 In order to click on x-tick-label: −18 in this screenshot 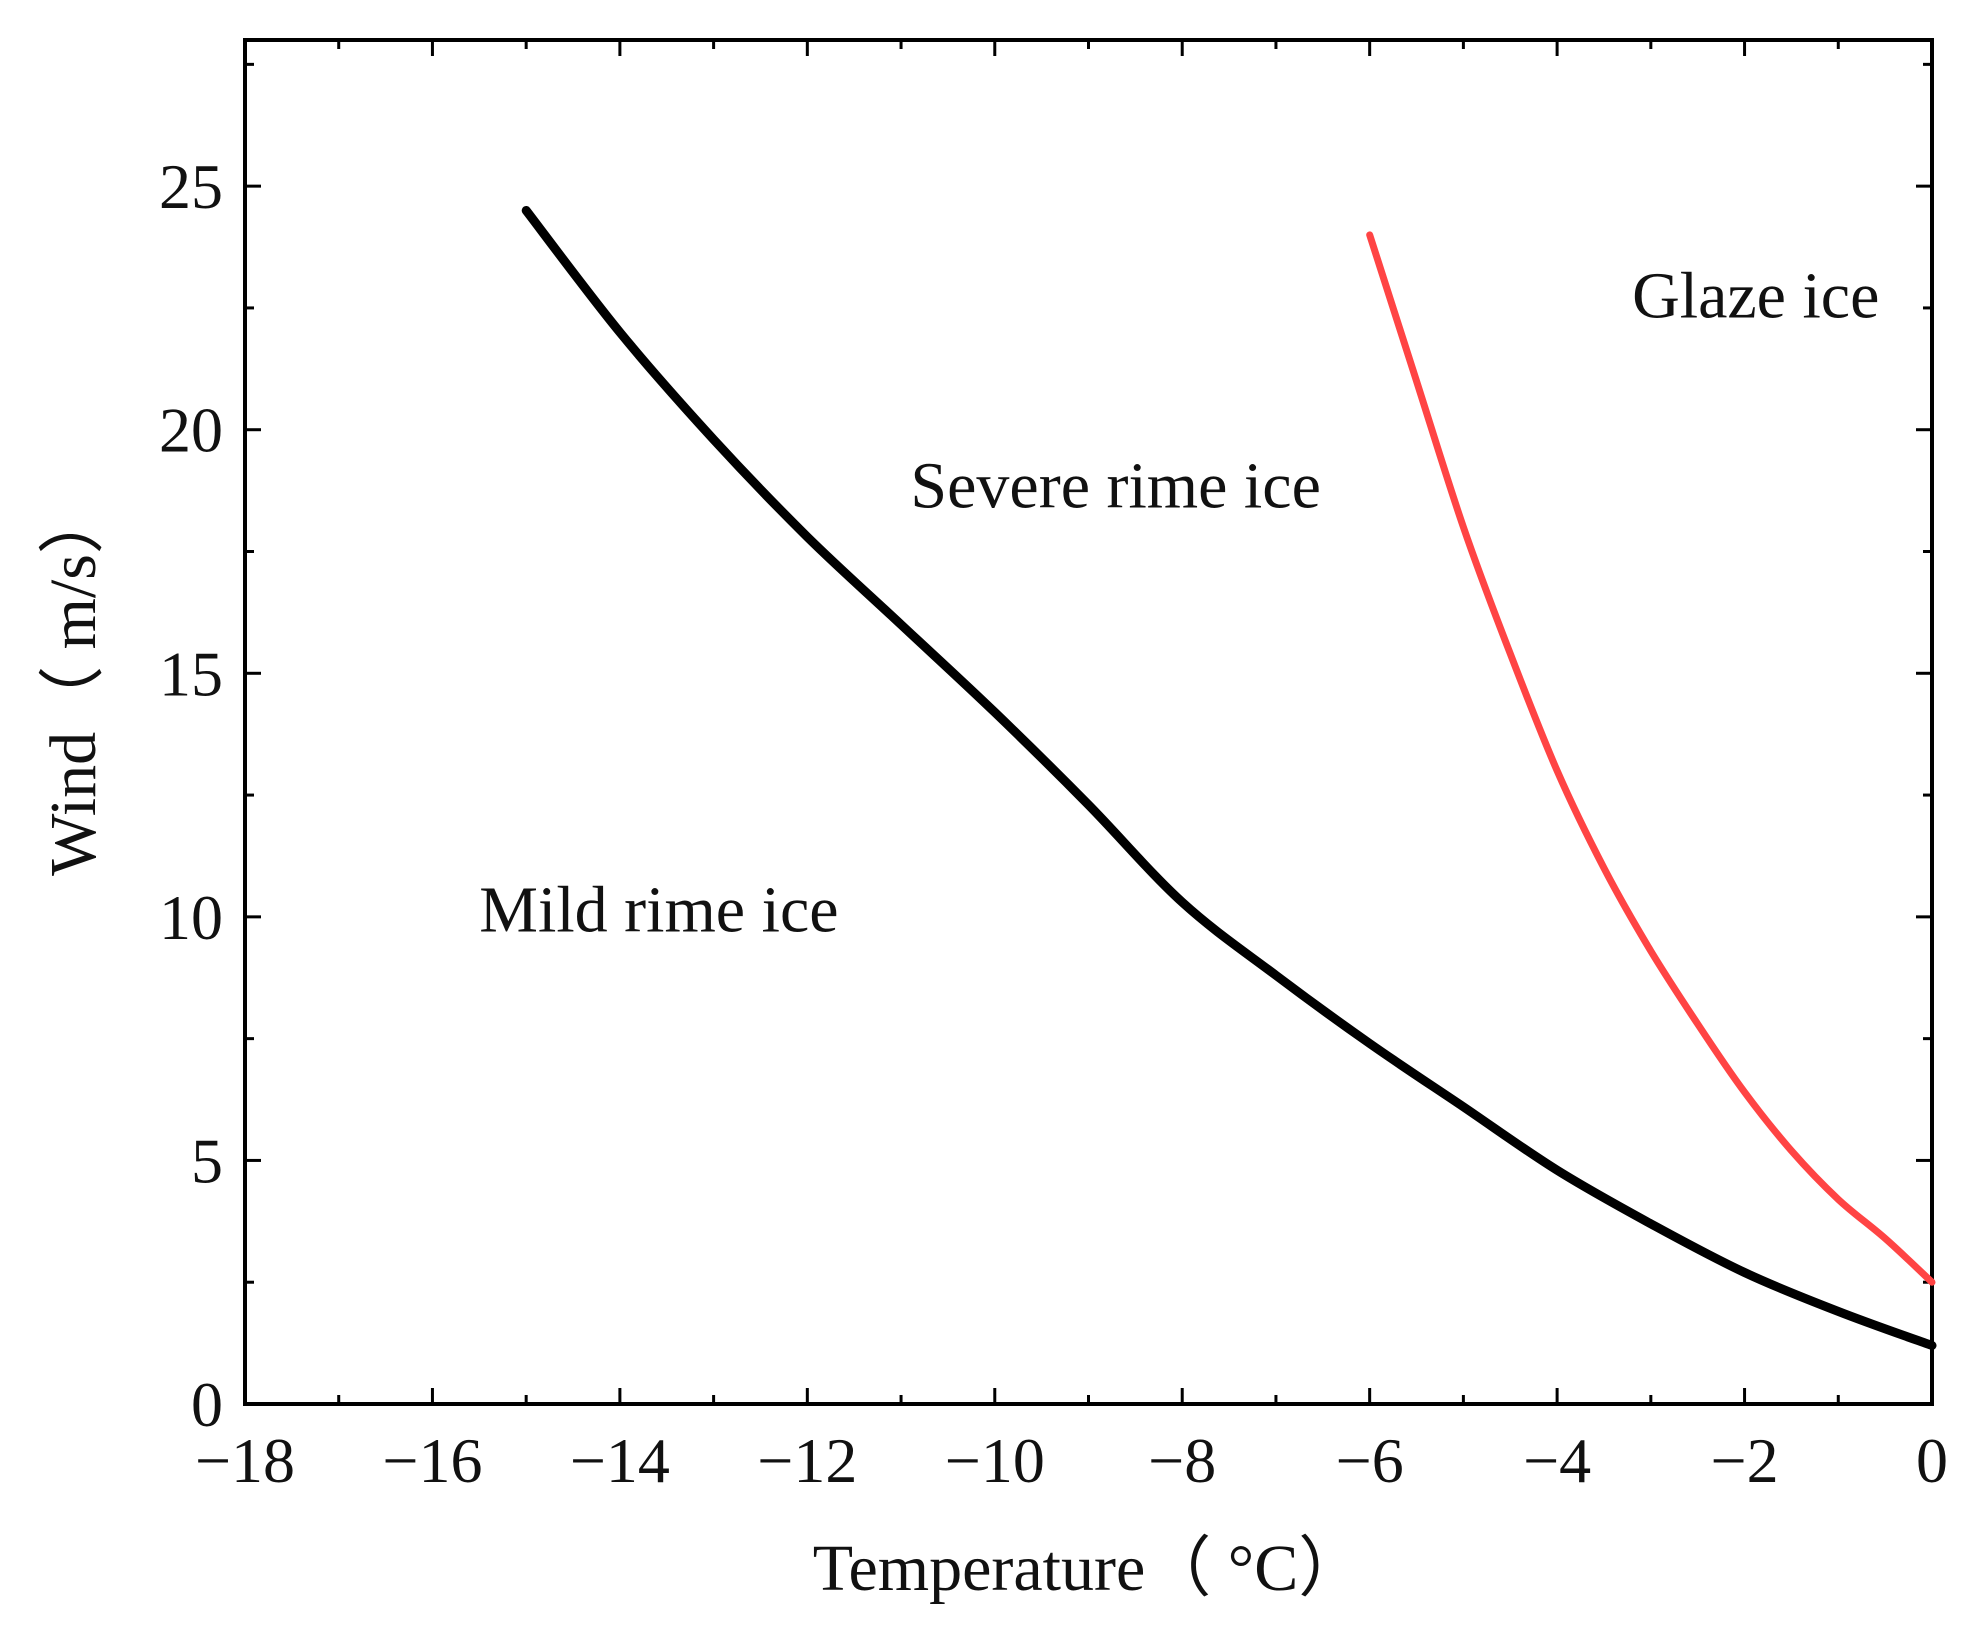, I will do `click(245, 1460)`.